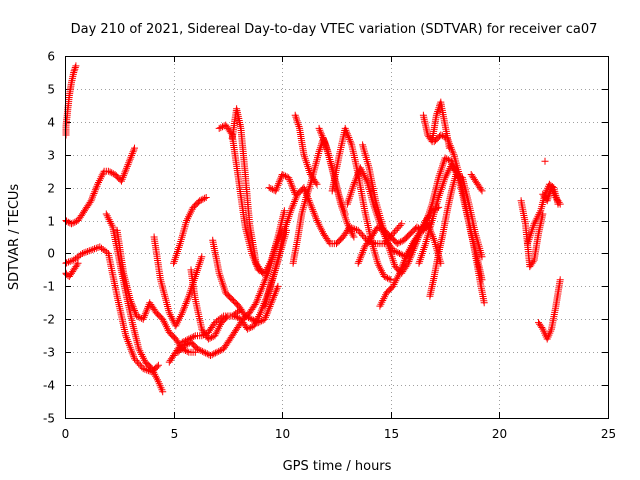 Image resolution: width=640 pixels, height=480 pixels. I want to click on y-tick-label: 6, so click(51, 57).